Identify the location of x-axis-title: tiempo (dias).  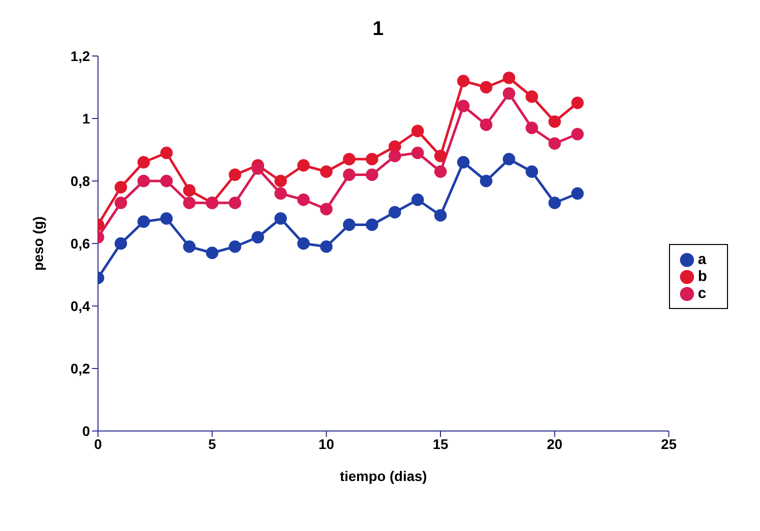
(383, 476).